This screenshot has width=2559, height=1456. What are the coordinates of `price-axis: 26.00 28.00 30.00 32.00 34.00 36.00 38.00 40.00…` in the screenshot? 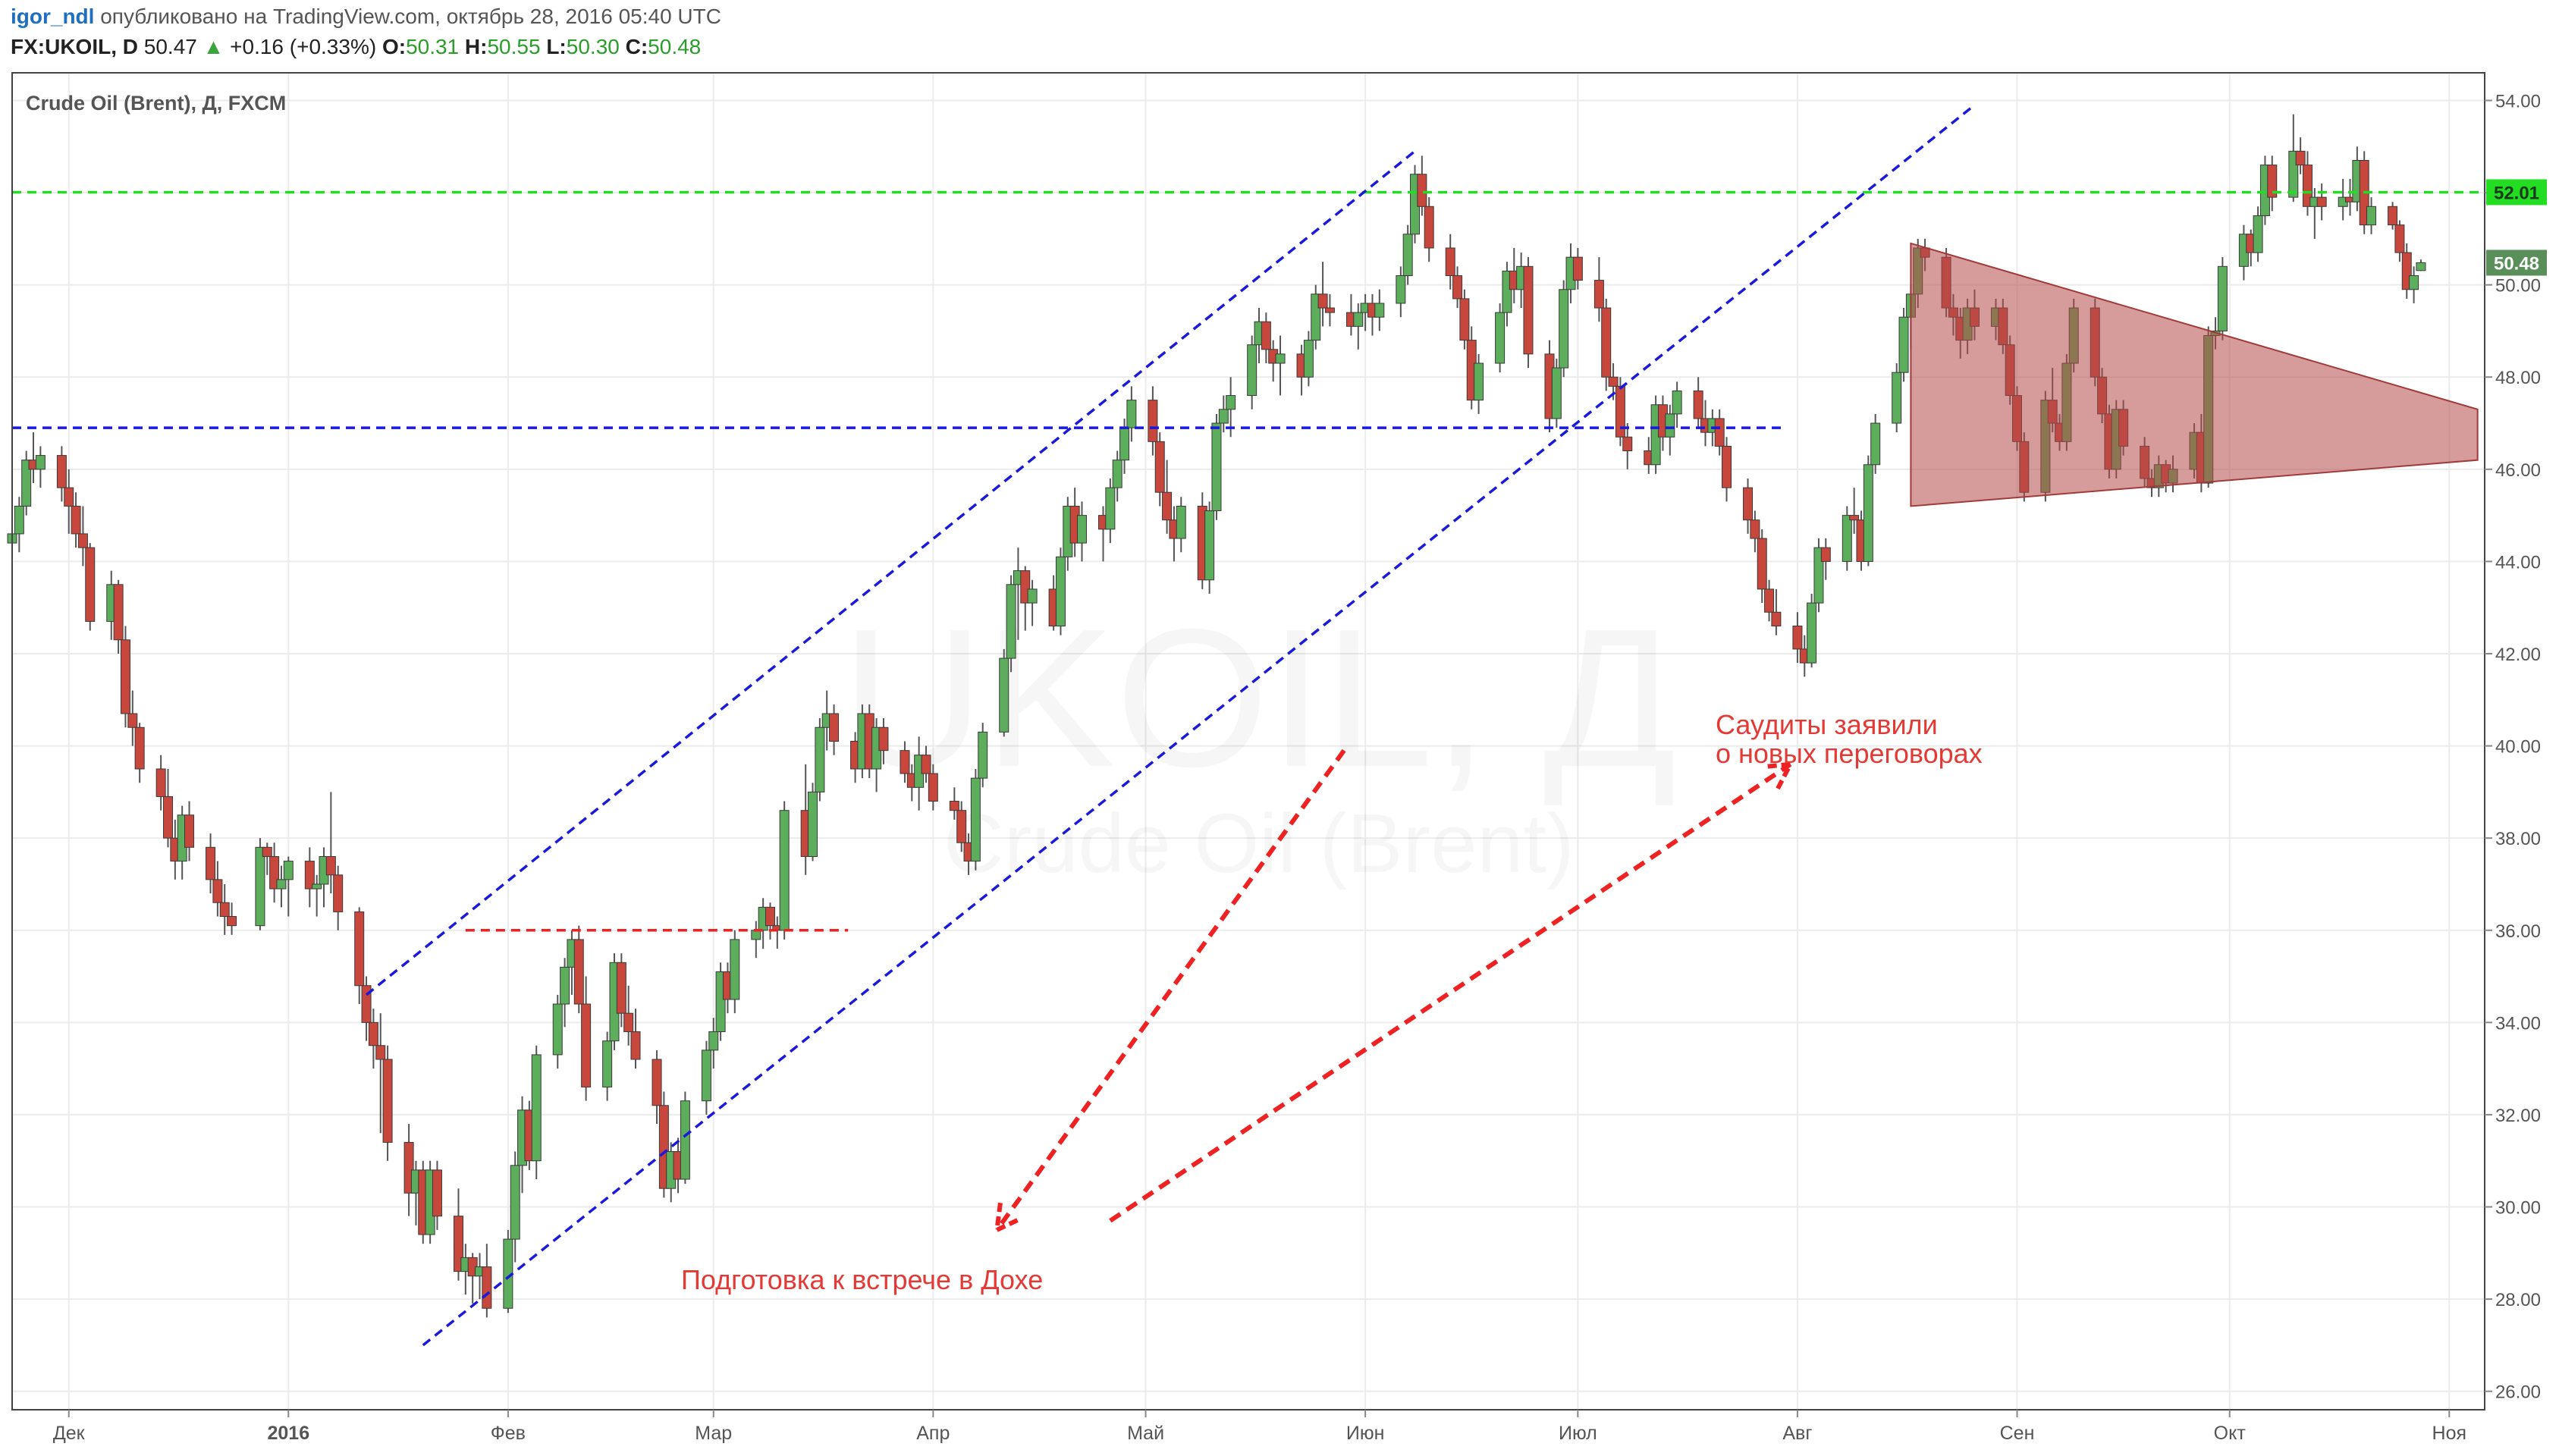 It's located at (2513, 747).